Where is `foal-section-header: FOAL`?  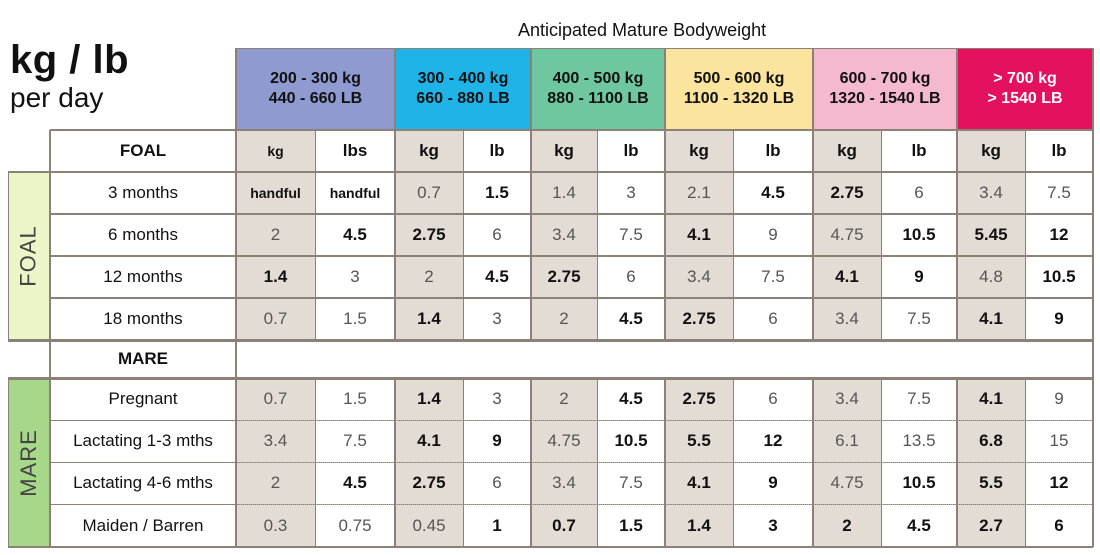 foal-section-header: FOAL is located at coordinates (143, 150).